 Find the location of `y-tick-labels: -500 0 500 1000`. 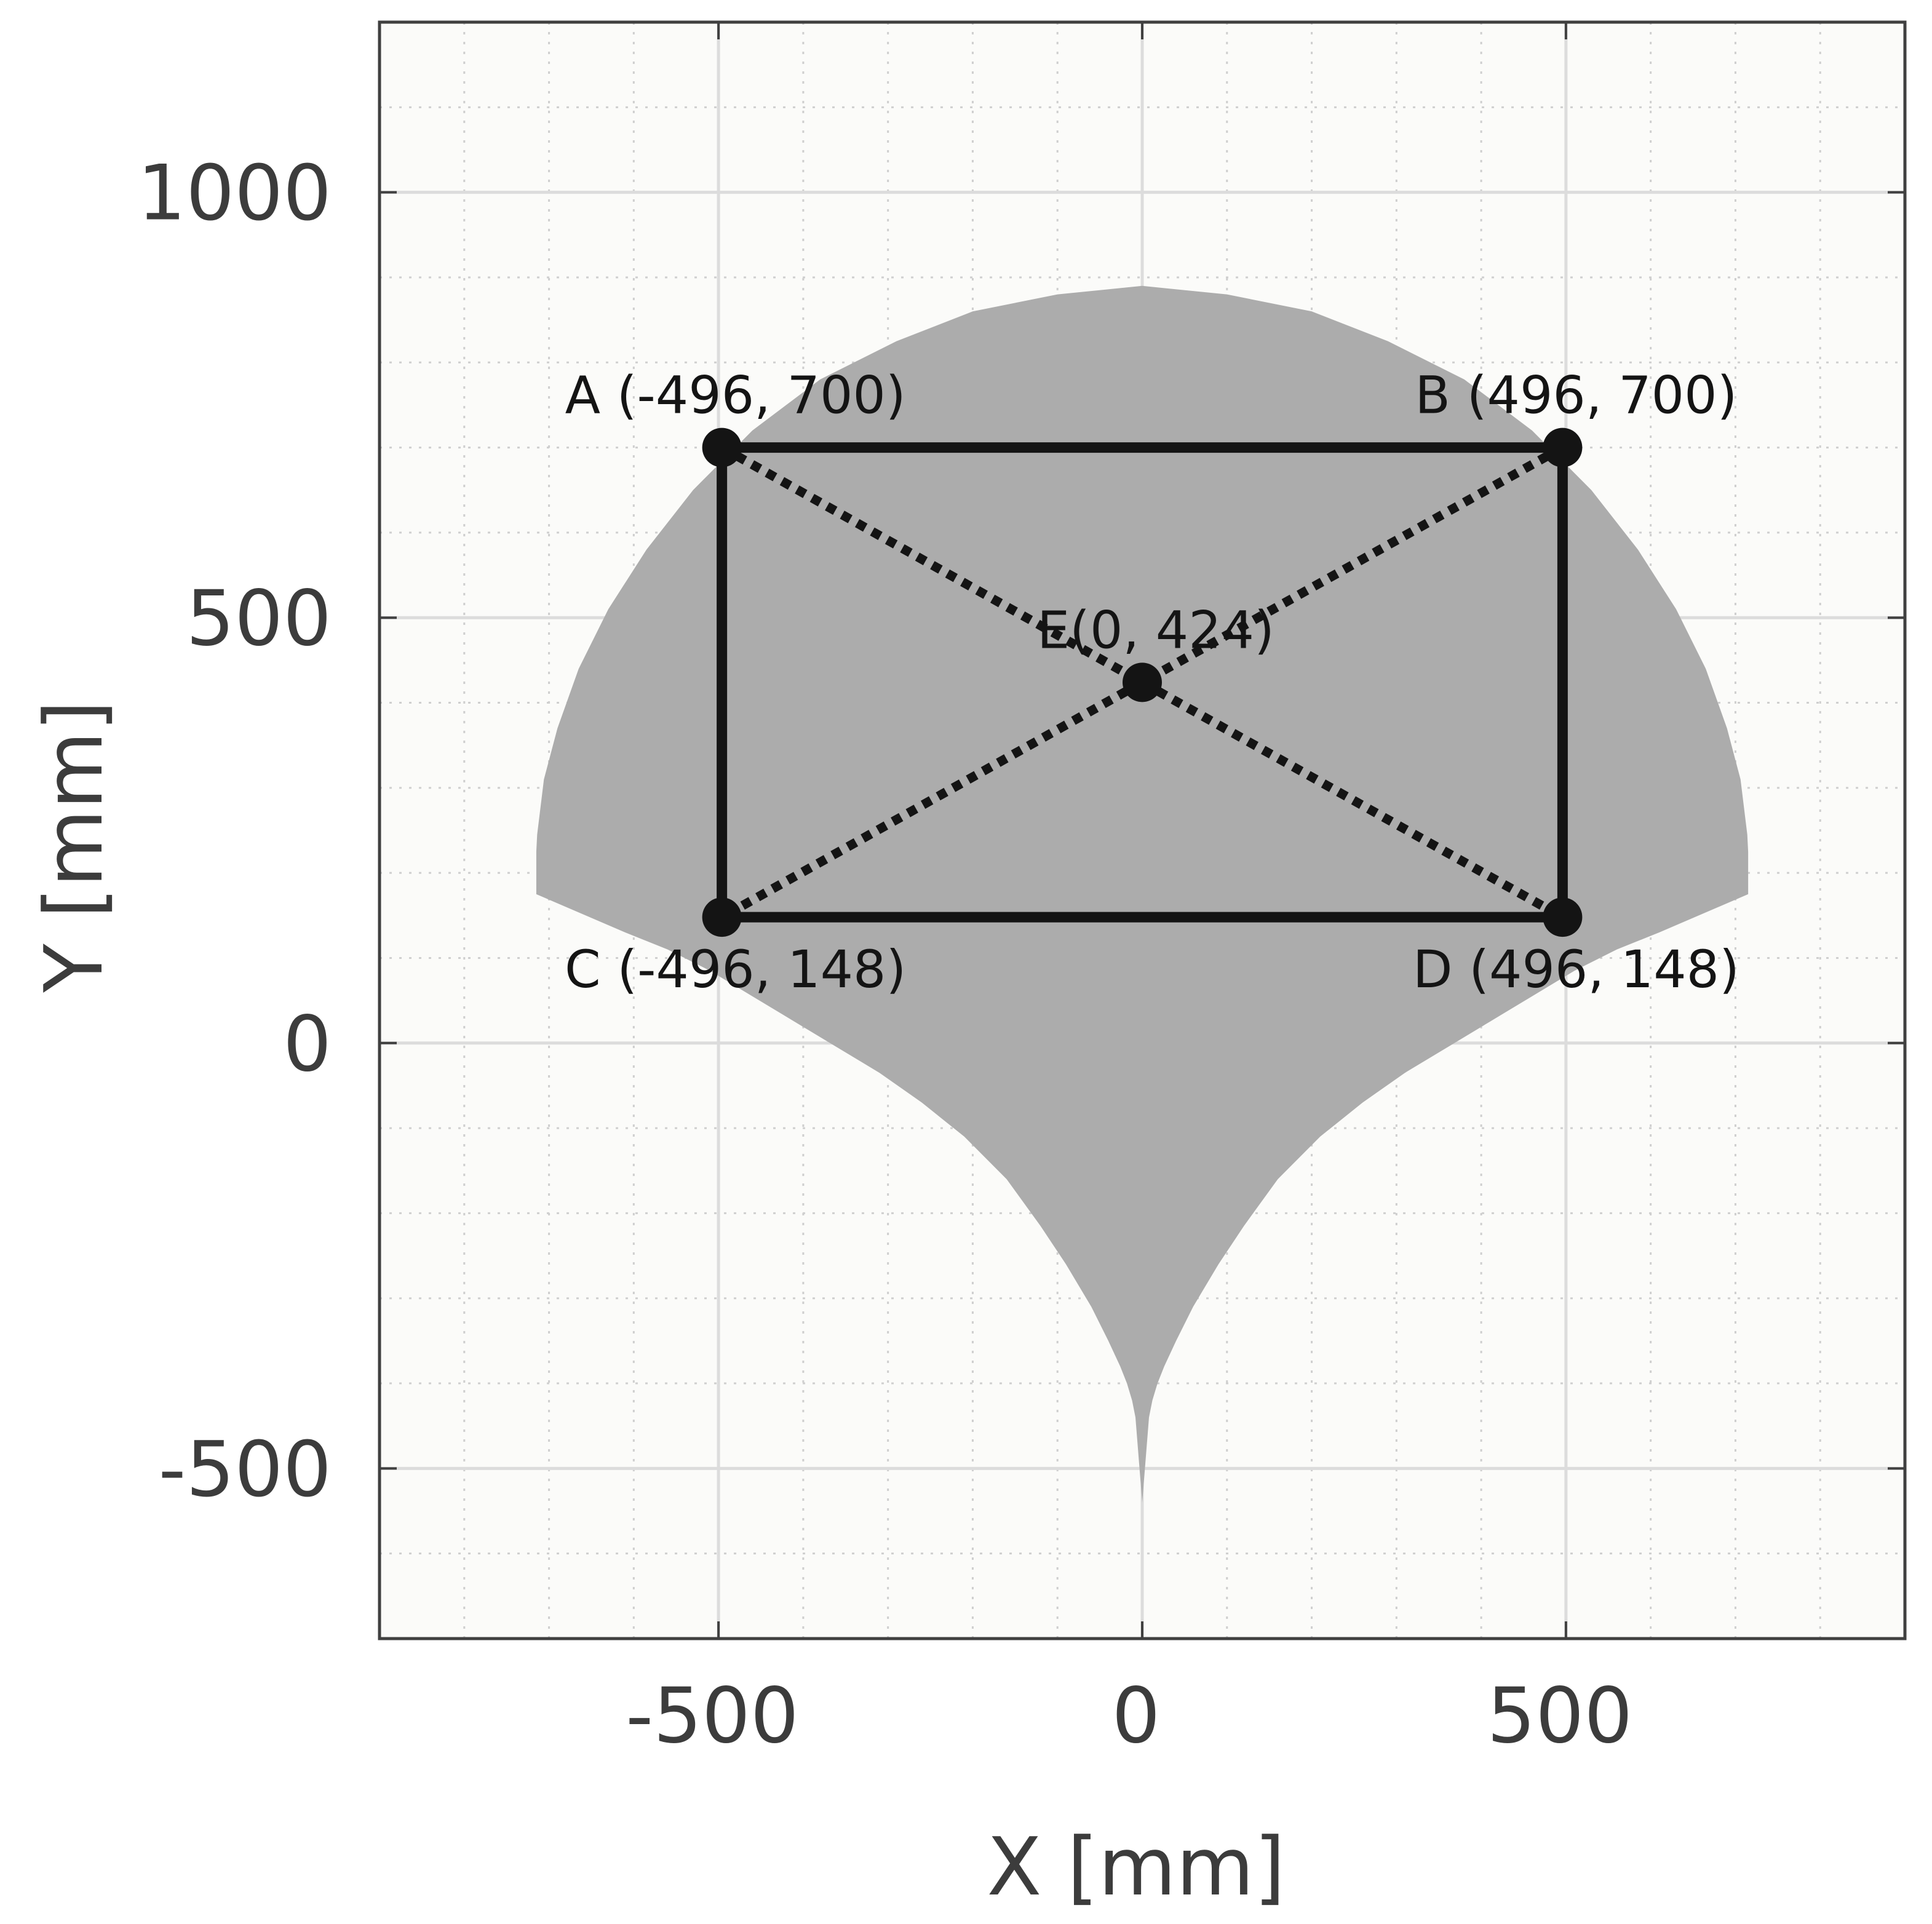

y-tick-labels: -500 0 500 1000 is located at coordinates (234, 831).